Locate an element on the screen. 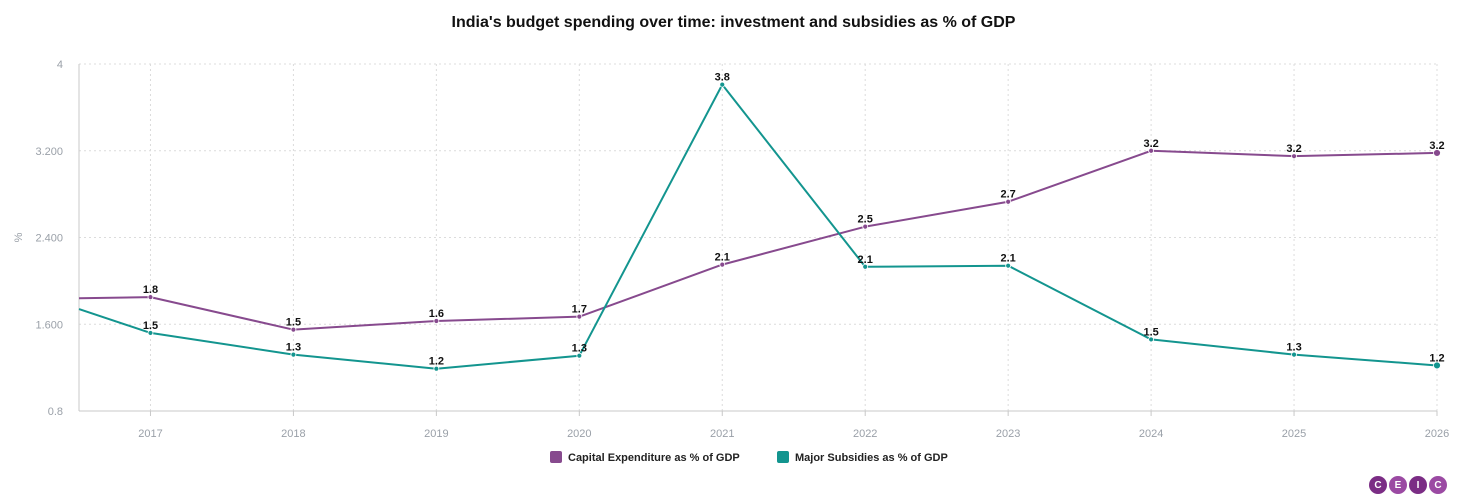 The height and width of the screenshot is (502, 1467). x-tick-label: 2021 is located at coordinates (722, 434).